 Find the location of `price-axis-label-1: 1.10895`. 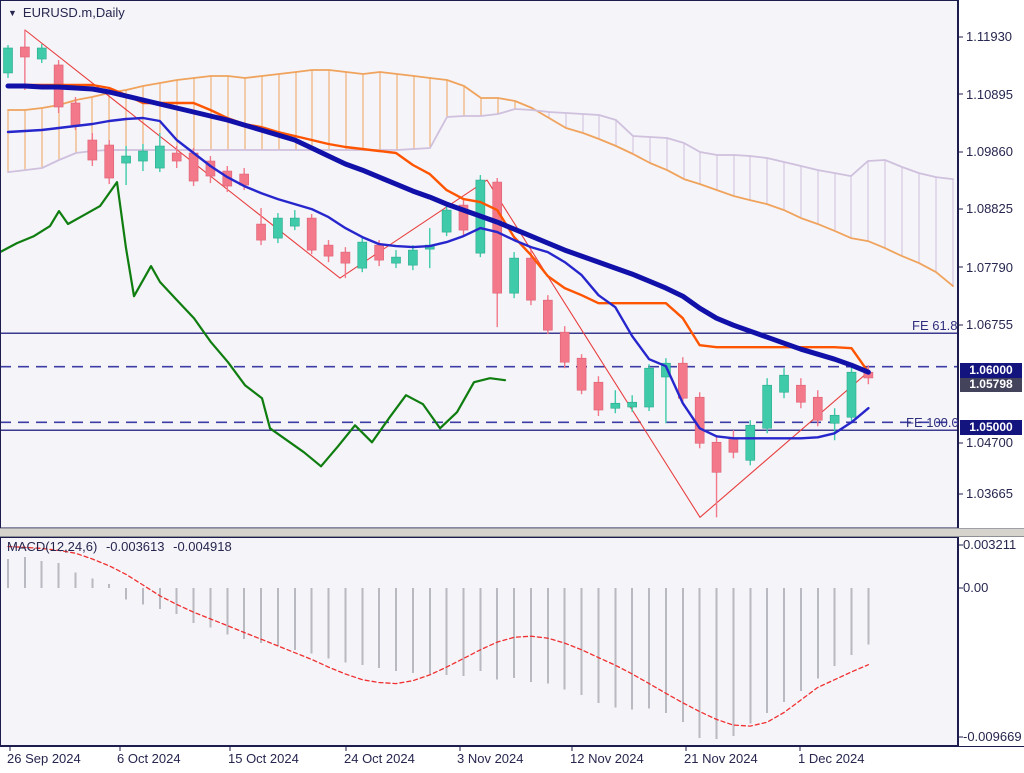

price-axis-label-1: 1.10895 is located at coordinates (989, 94).